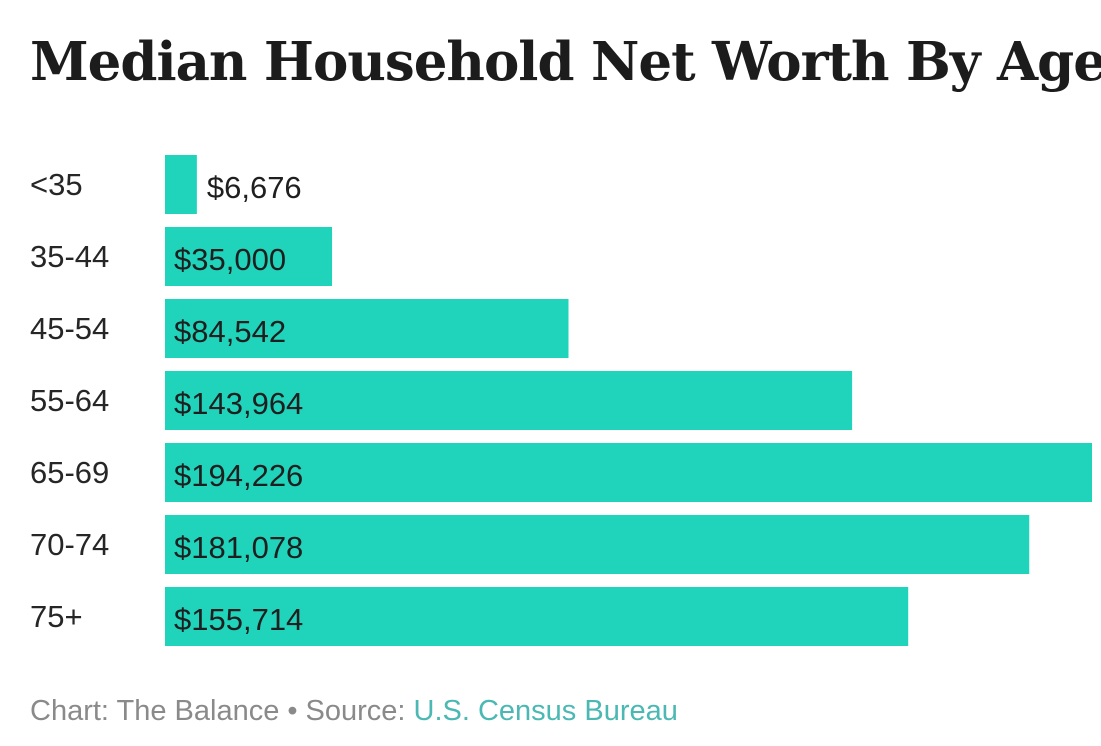  Describe the element at coordinates (238, 475) in the screenshot. I see `value-label: $194,226` at that location.